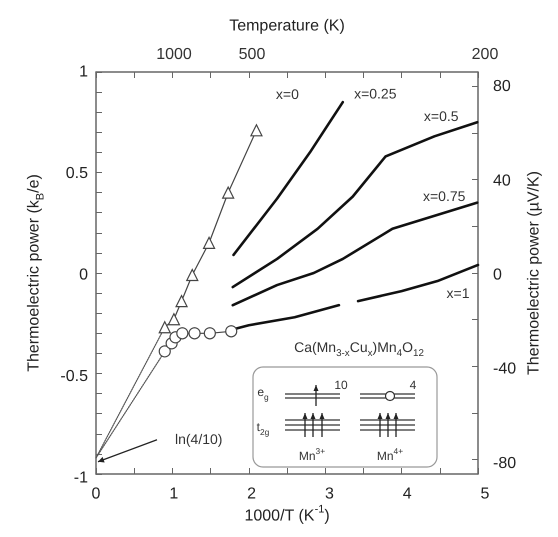 Image resolution: width=558 pixels, height=537 pixels. I want to click on y-tick-label: 1, so click(83, 72).